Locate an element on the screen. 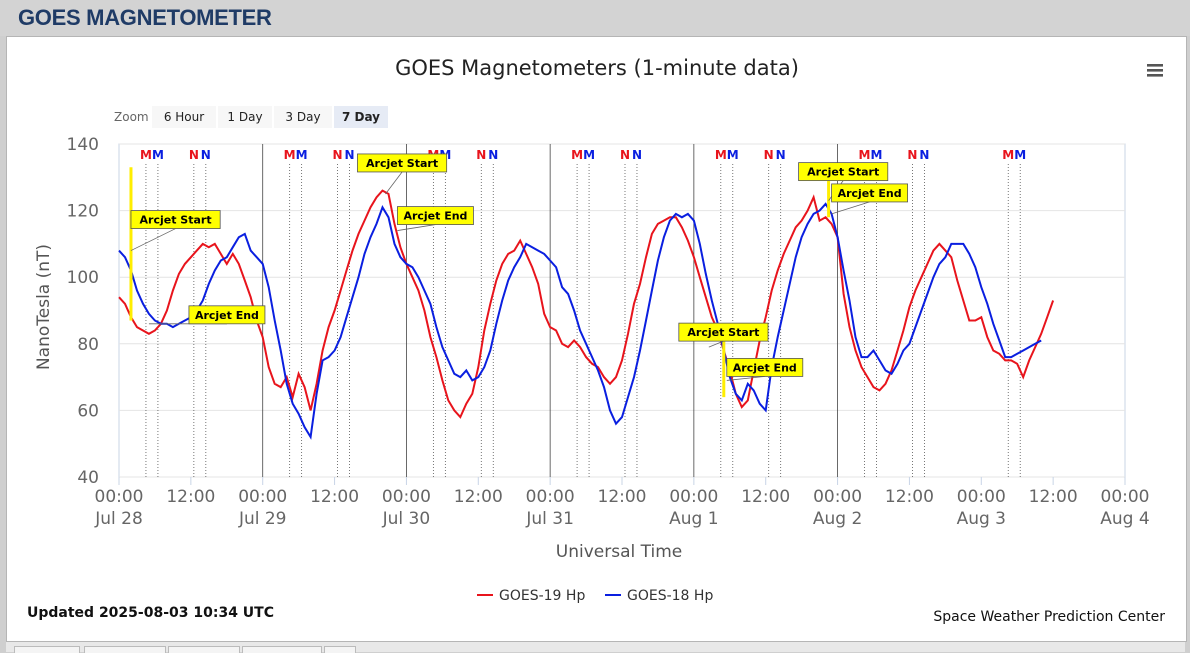  legend-item: GOES-19 Hp is located at coordinates (531, 596).